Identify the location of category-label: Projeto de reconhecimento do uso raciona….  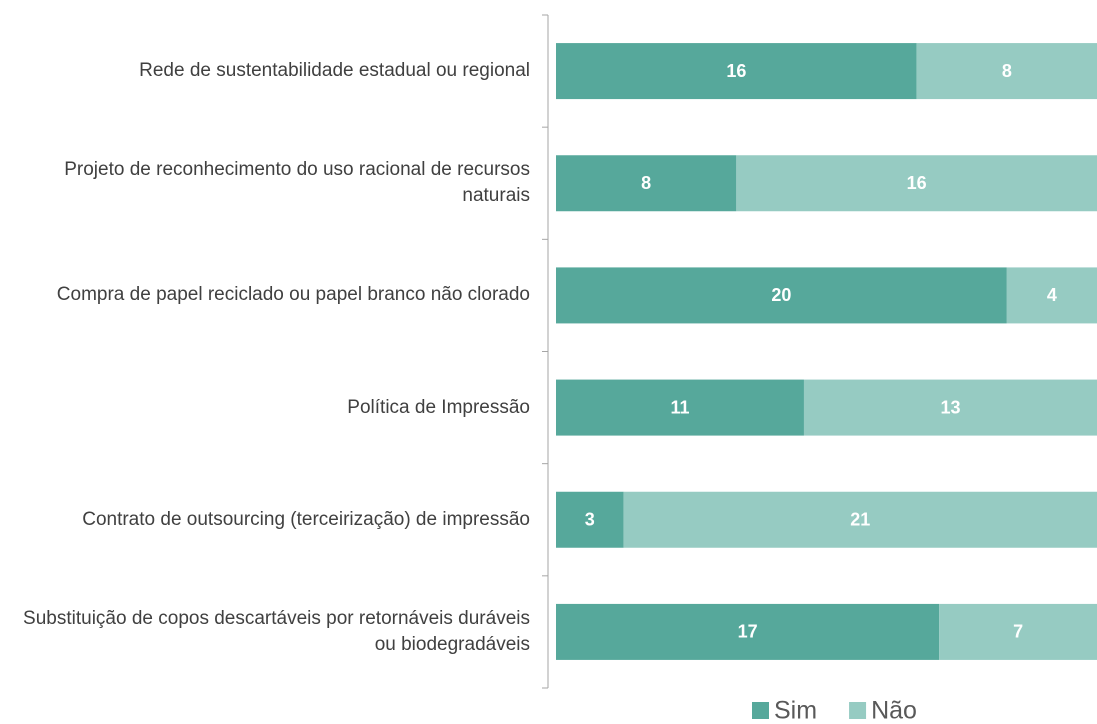
(297, 183).